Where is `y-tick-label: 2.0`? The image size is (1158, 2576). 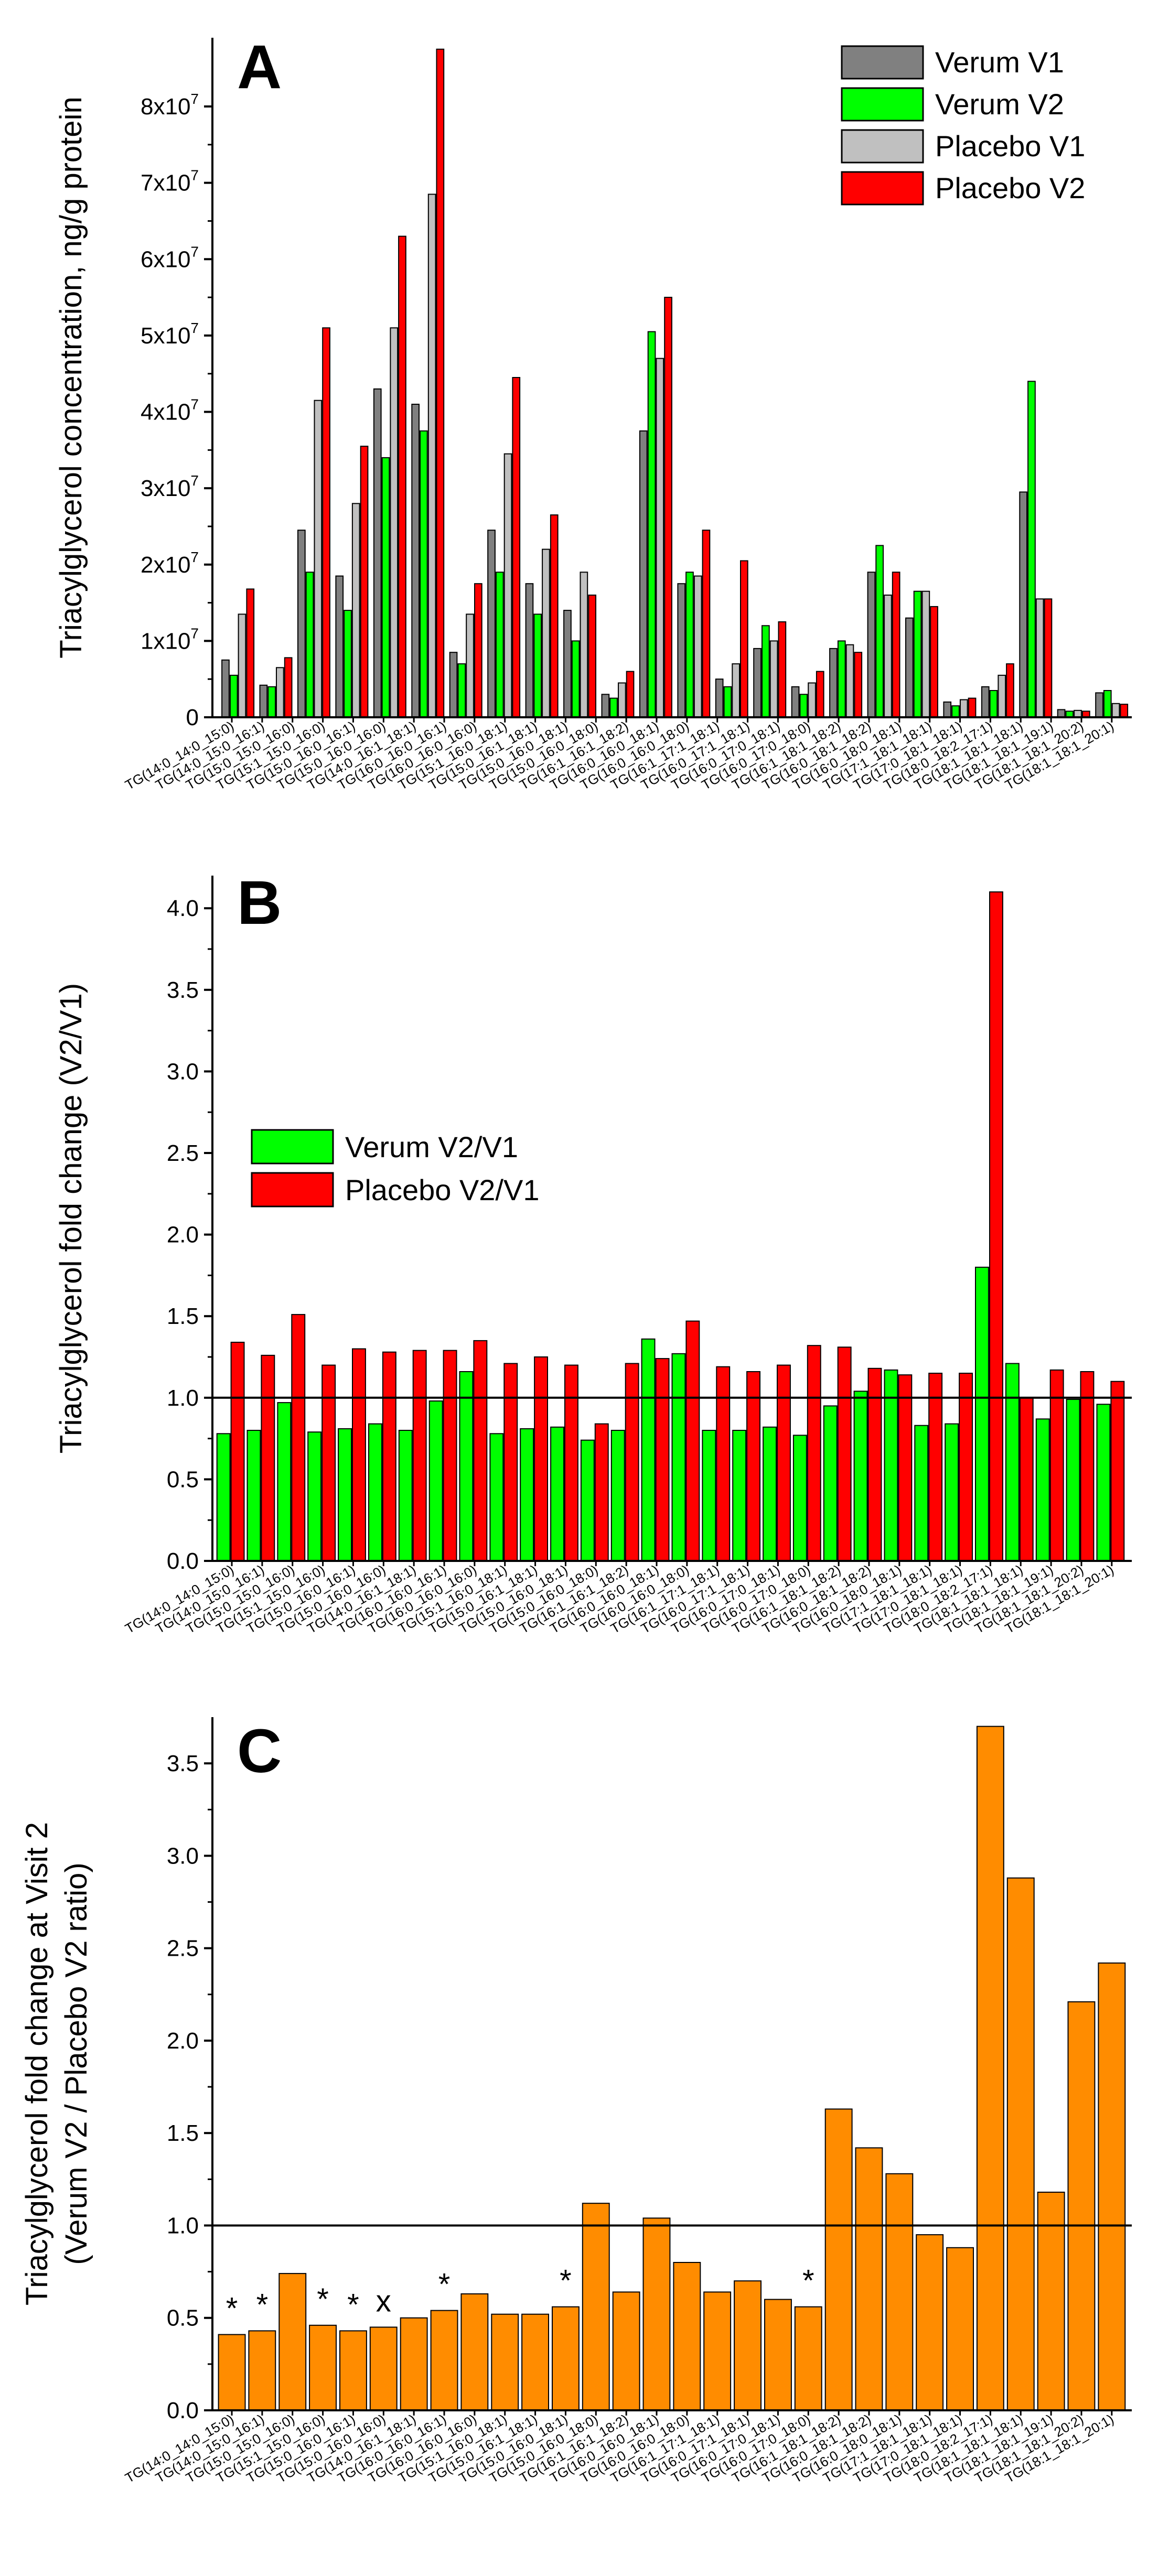
y-tick-label: 2.0 is located at coordinates (183, 2041).